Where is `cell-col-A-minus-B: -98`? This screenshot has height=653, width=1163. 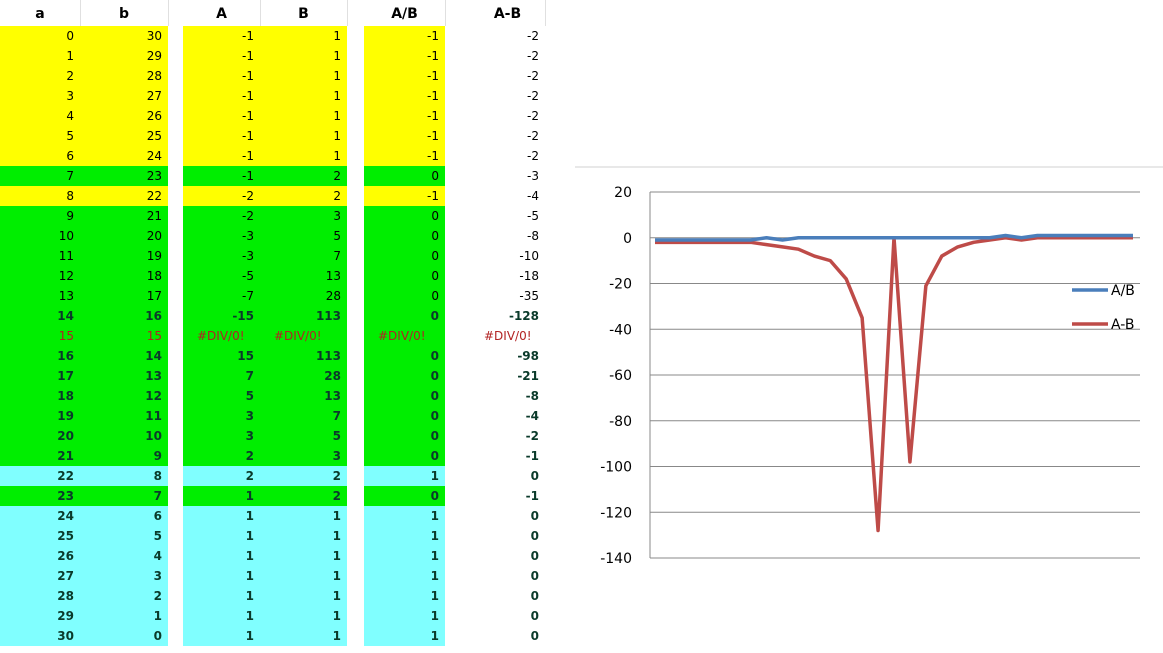 cell-col-A-minus-B: -98 is located at coordinates (528, 356).